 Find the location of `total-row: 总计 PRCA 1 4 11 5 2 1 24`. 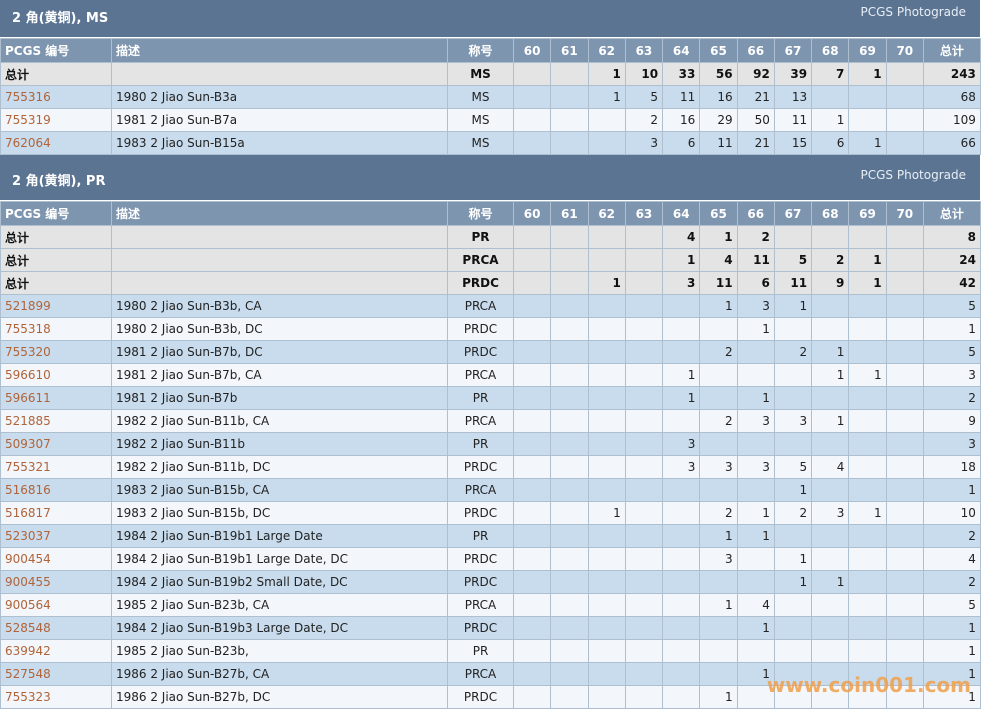

total-row: 总计 PRCA 1 4 11 5 2 1 24 is located at coordinates (490, 260).